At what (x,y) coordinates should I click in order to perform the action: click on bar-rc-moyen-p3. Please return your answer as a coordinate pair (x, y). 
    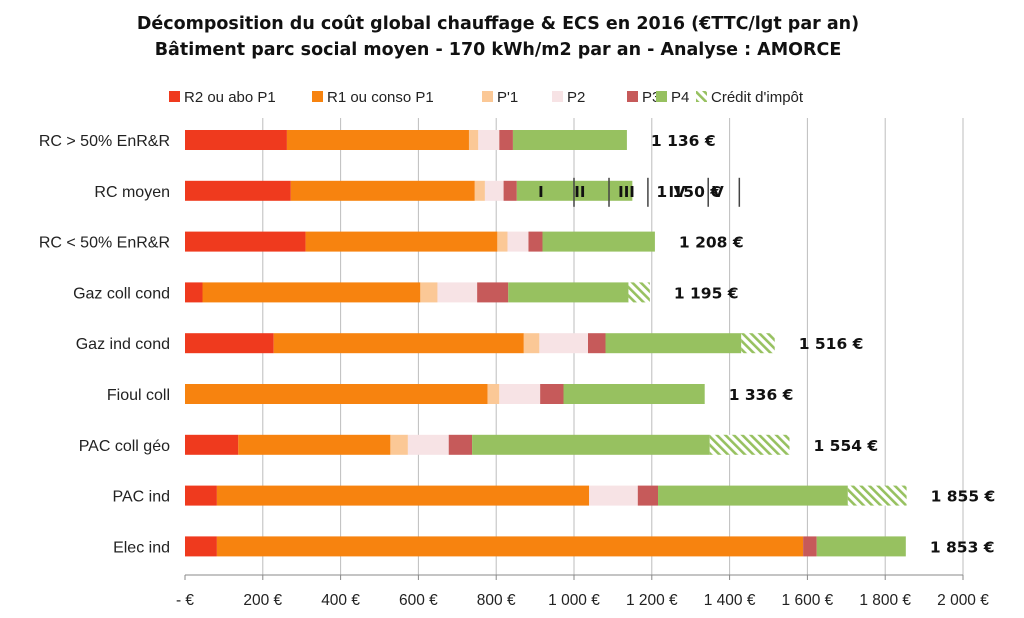
    Looking at the image, I should click on (510, 190).